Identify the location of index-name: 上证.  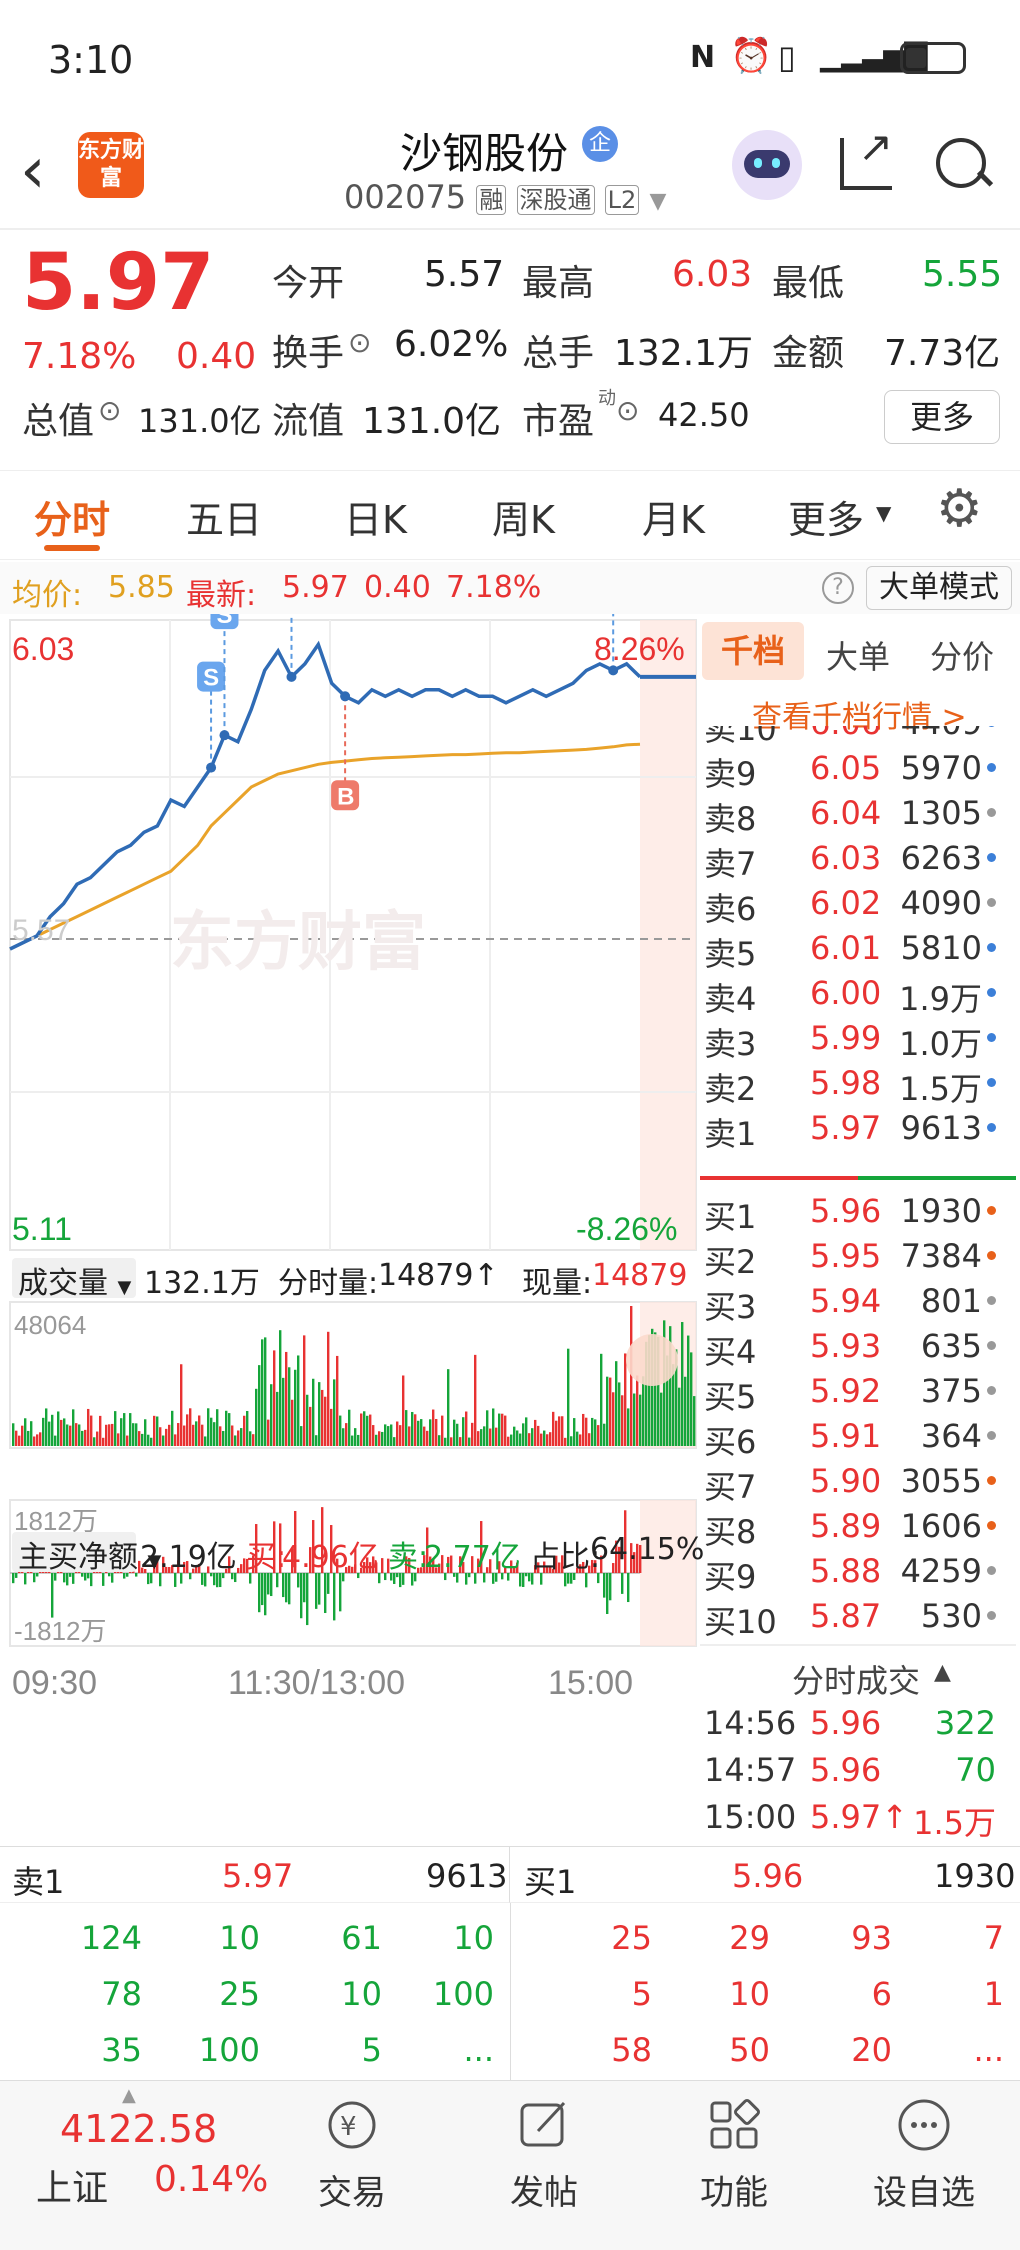
(72, 2188).